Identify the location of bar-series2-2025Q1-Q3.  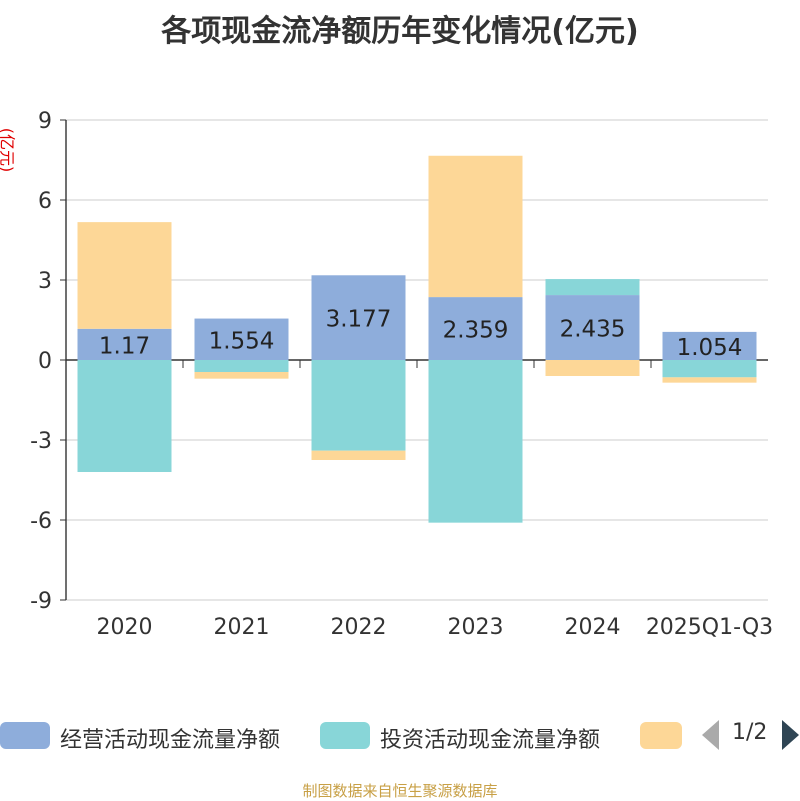
(709, 380).